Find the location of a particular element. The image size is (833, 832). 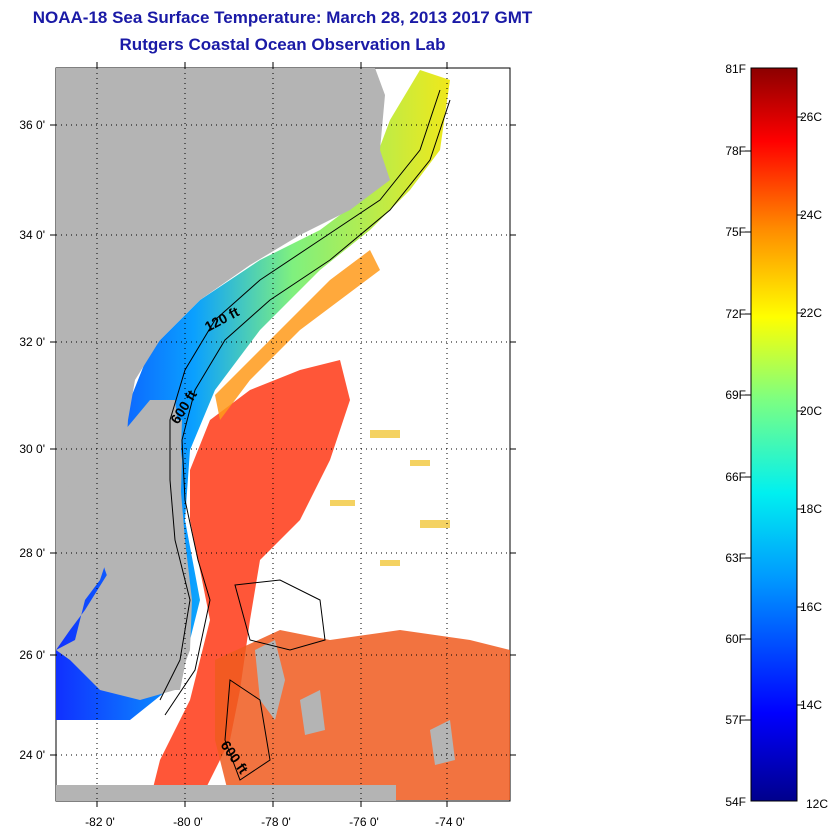

colorbar-f-label: 69F is located at coordinates (735, 395).